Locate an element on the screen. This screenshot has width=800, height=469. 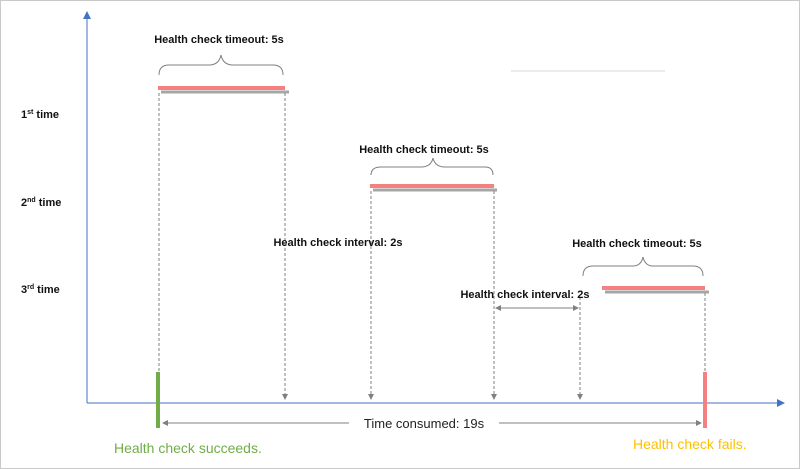
timeout-label-3: Health check timeout: 5s is located at coordinates (637, 244).